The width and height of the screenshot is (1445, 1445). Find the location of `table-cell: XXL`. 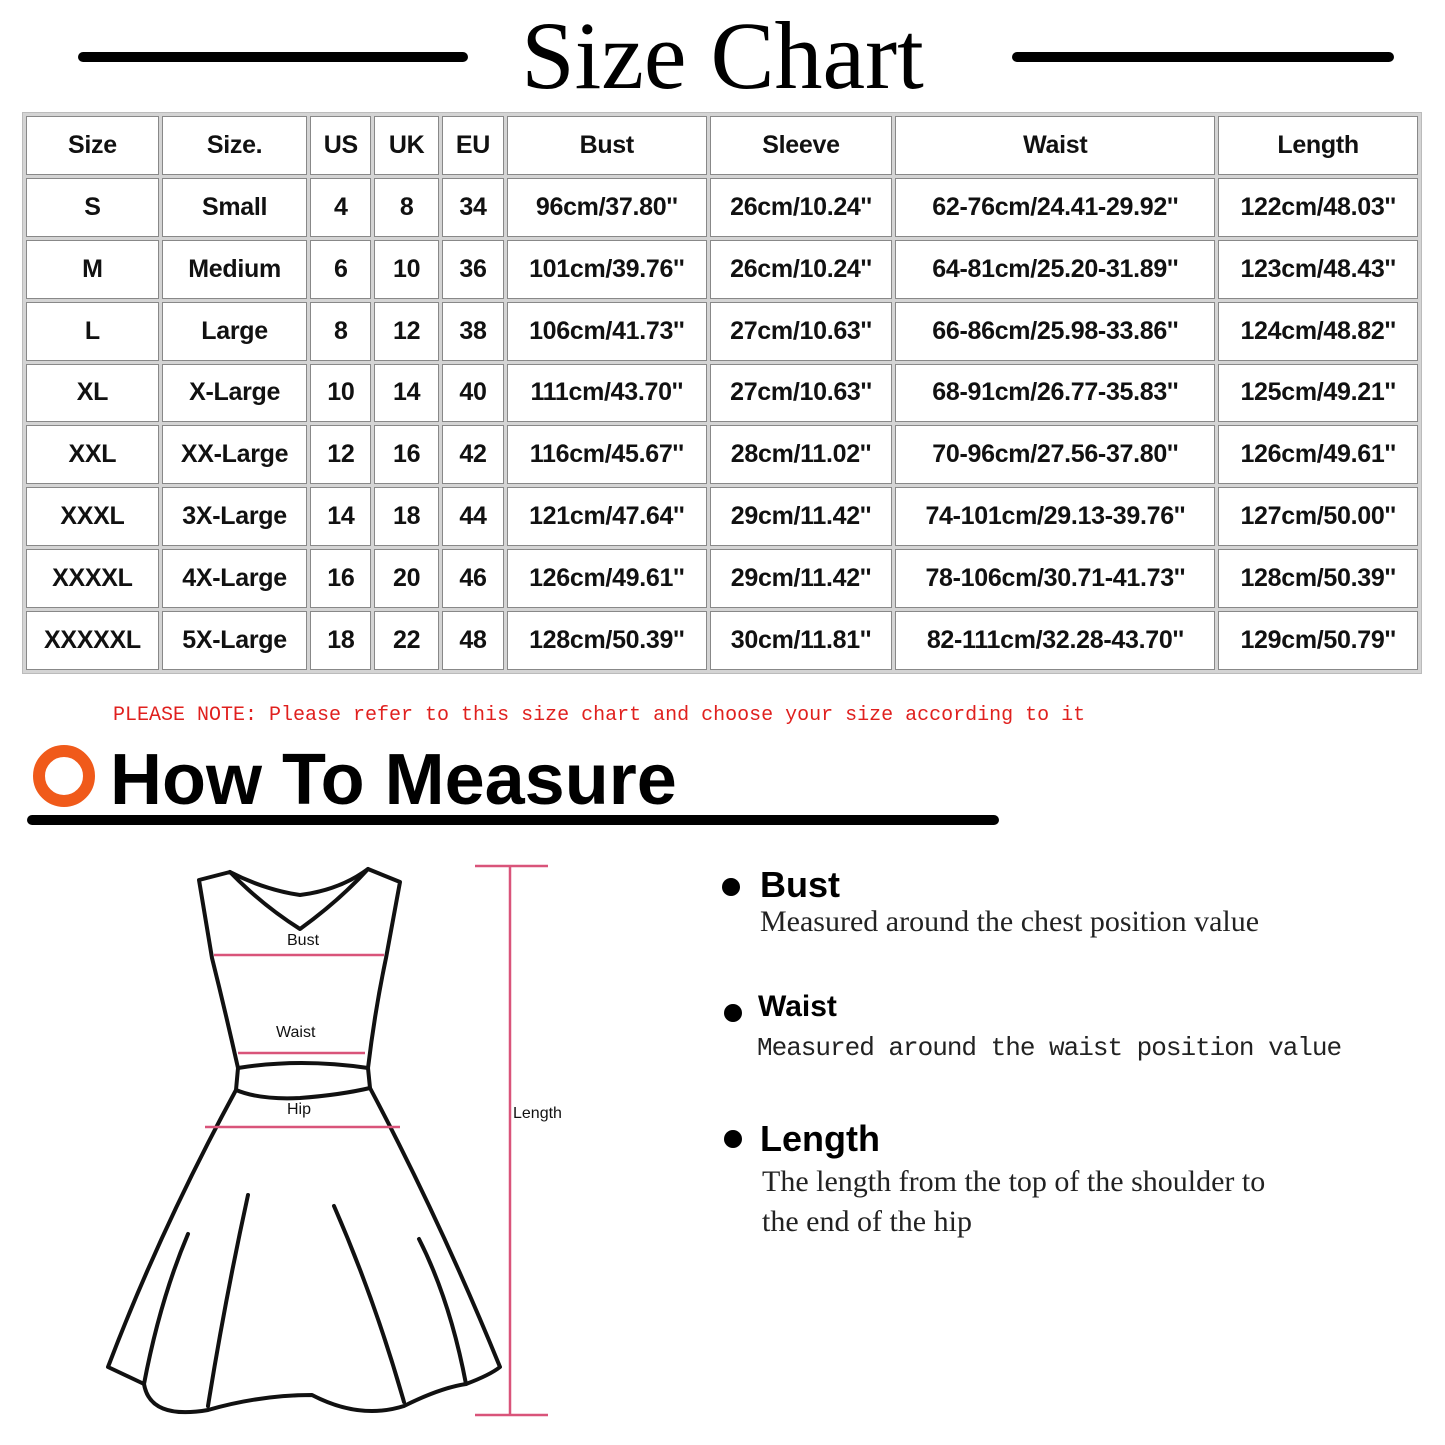

table-cell: XXL is located at coordinates (92, 455).